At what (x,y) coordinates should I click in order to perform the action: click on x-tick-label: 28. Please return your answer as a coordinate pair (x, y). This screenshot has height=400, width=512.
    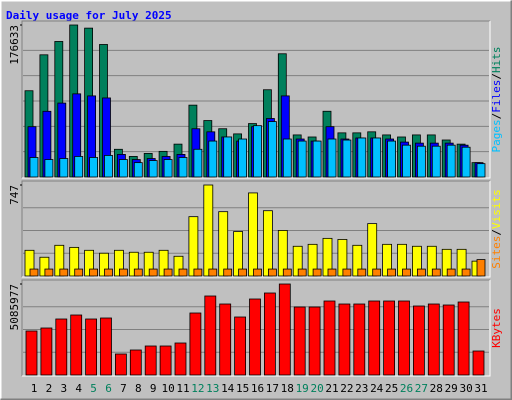
    Looking at the image, I should click on (436, 388).